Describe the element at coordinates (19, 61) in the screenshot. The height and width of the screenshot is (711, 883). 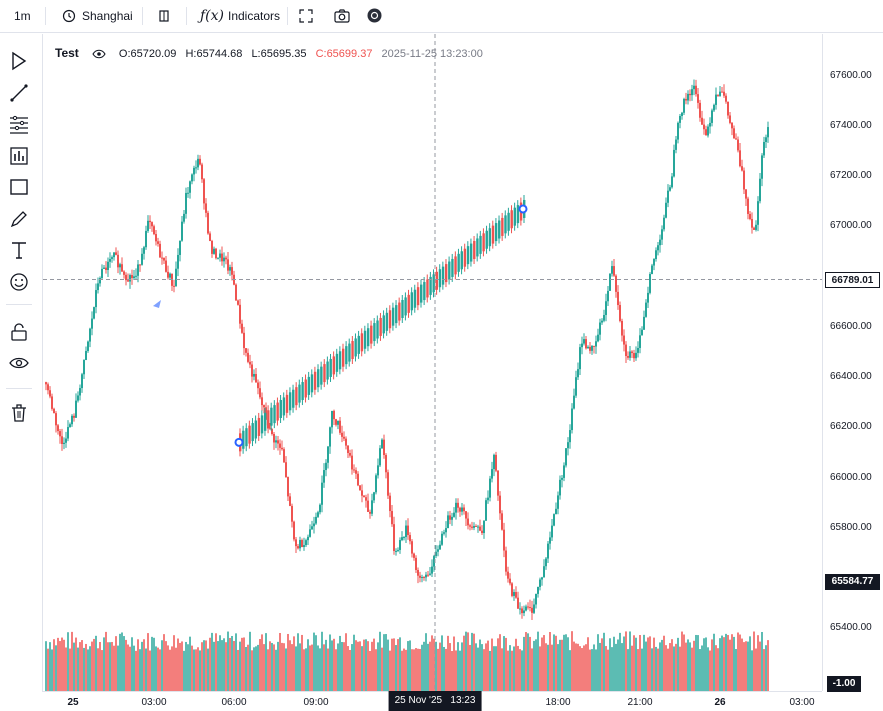
I see `cursor-tool` at that location.